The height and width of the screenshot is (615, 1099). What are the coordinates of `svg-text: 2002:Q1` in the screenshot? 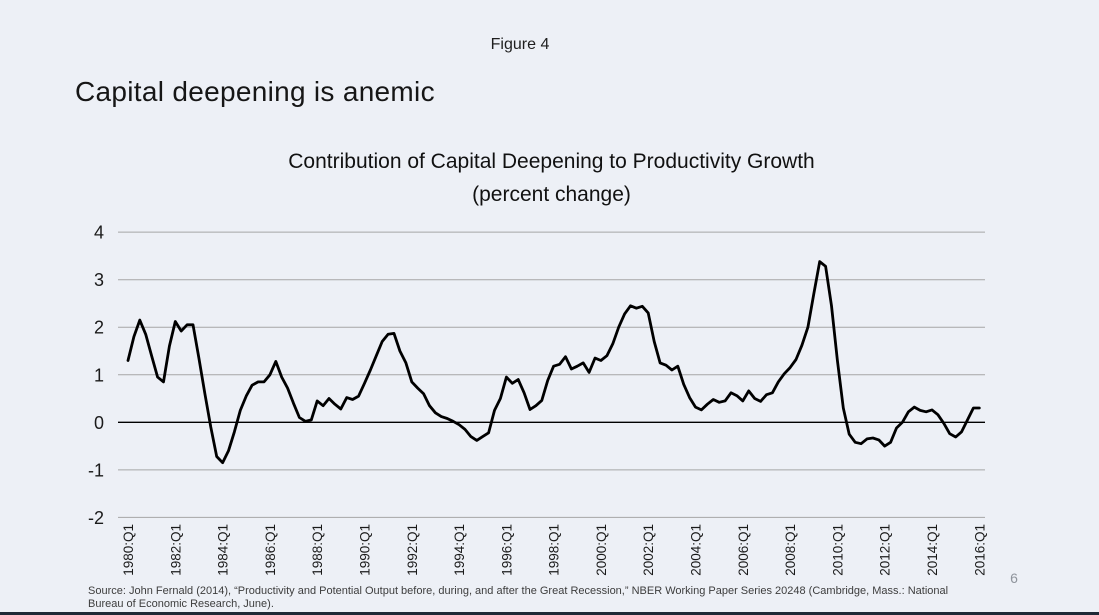 It's located at (648, 550).